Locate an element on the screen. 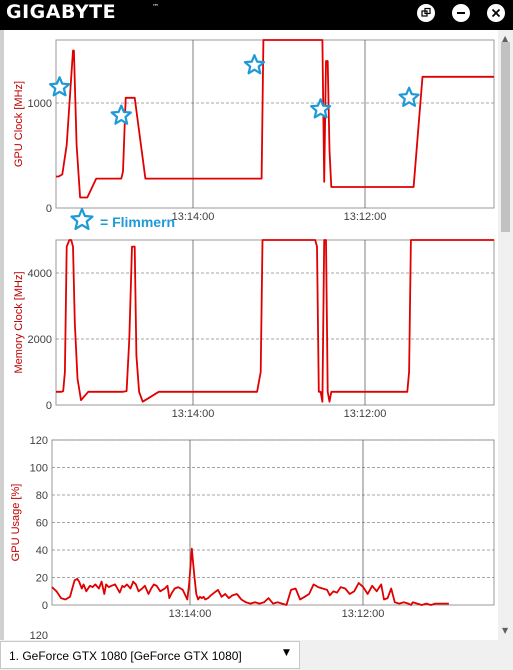 This screenshot has width=513, height=670. flimmern-legend: = Flimmern is located at coordinates (122, 218).